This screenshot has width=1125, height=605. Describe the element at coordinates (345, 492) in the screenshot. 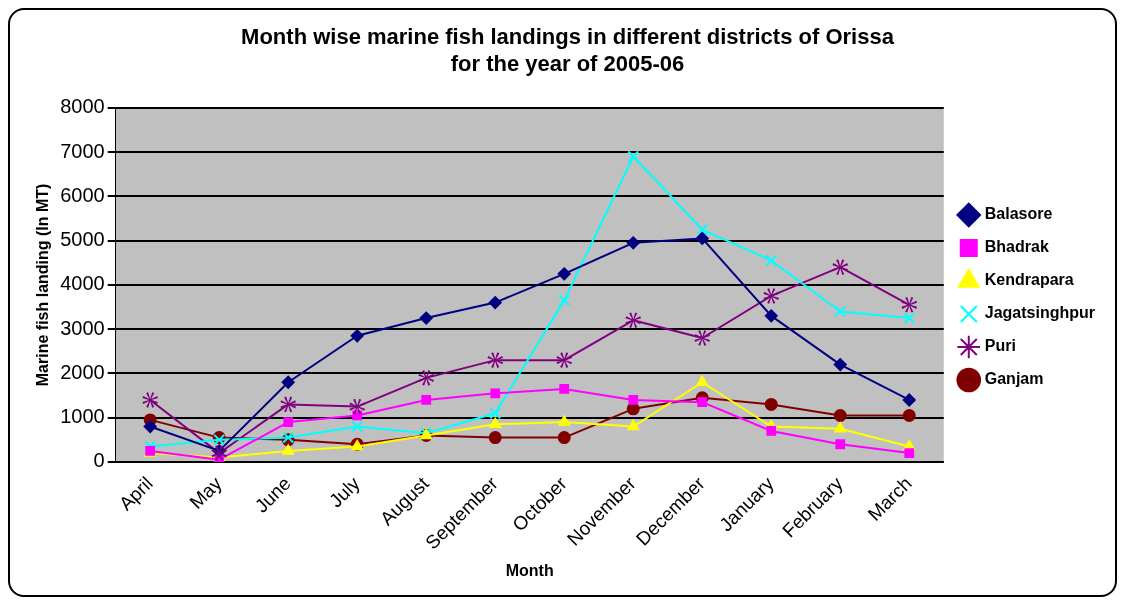

I see `x-tick-label: July` at that location.